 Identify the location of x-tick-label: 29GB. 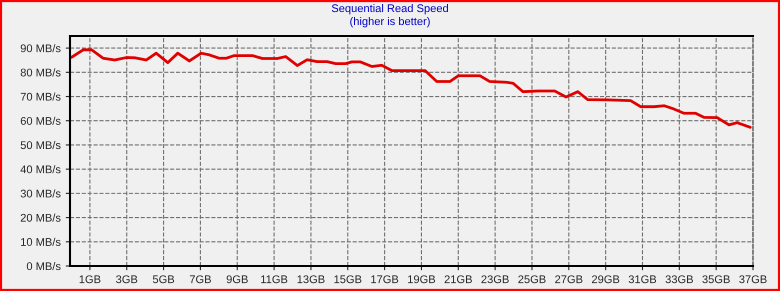
(606, 279).